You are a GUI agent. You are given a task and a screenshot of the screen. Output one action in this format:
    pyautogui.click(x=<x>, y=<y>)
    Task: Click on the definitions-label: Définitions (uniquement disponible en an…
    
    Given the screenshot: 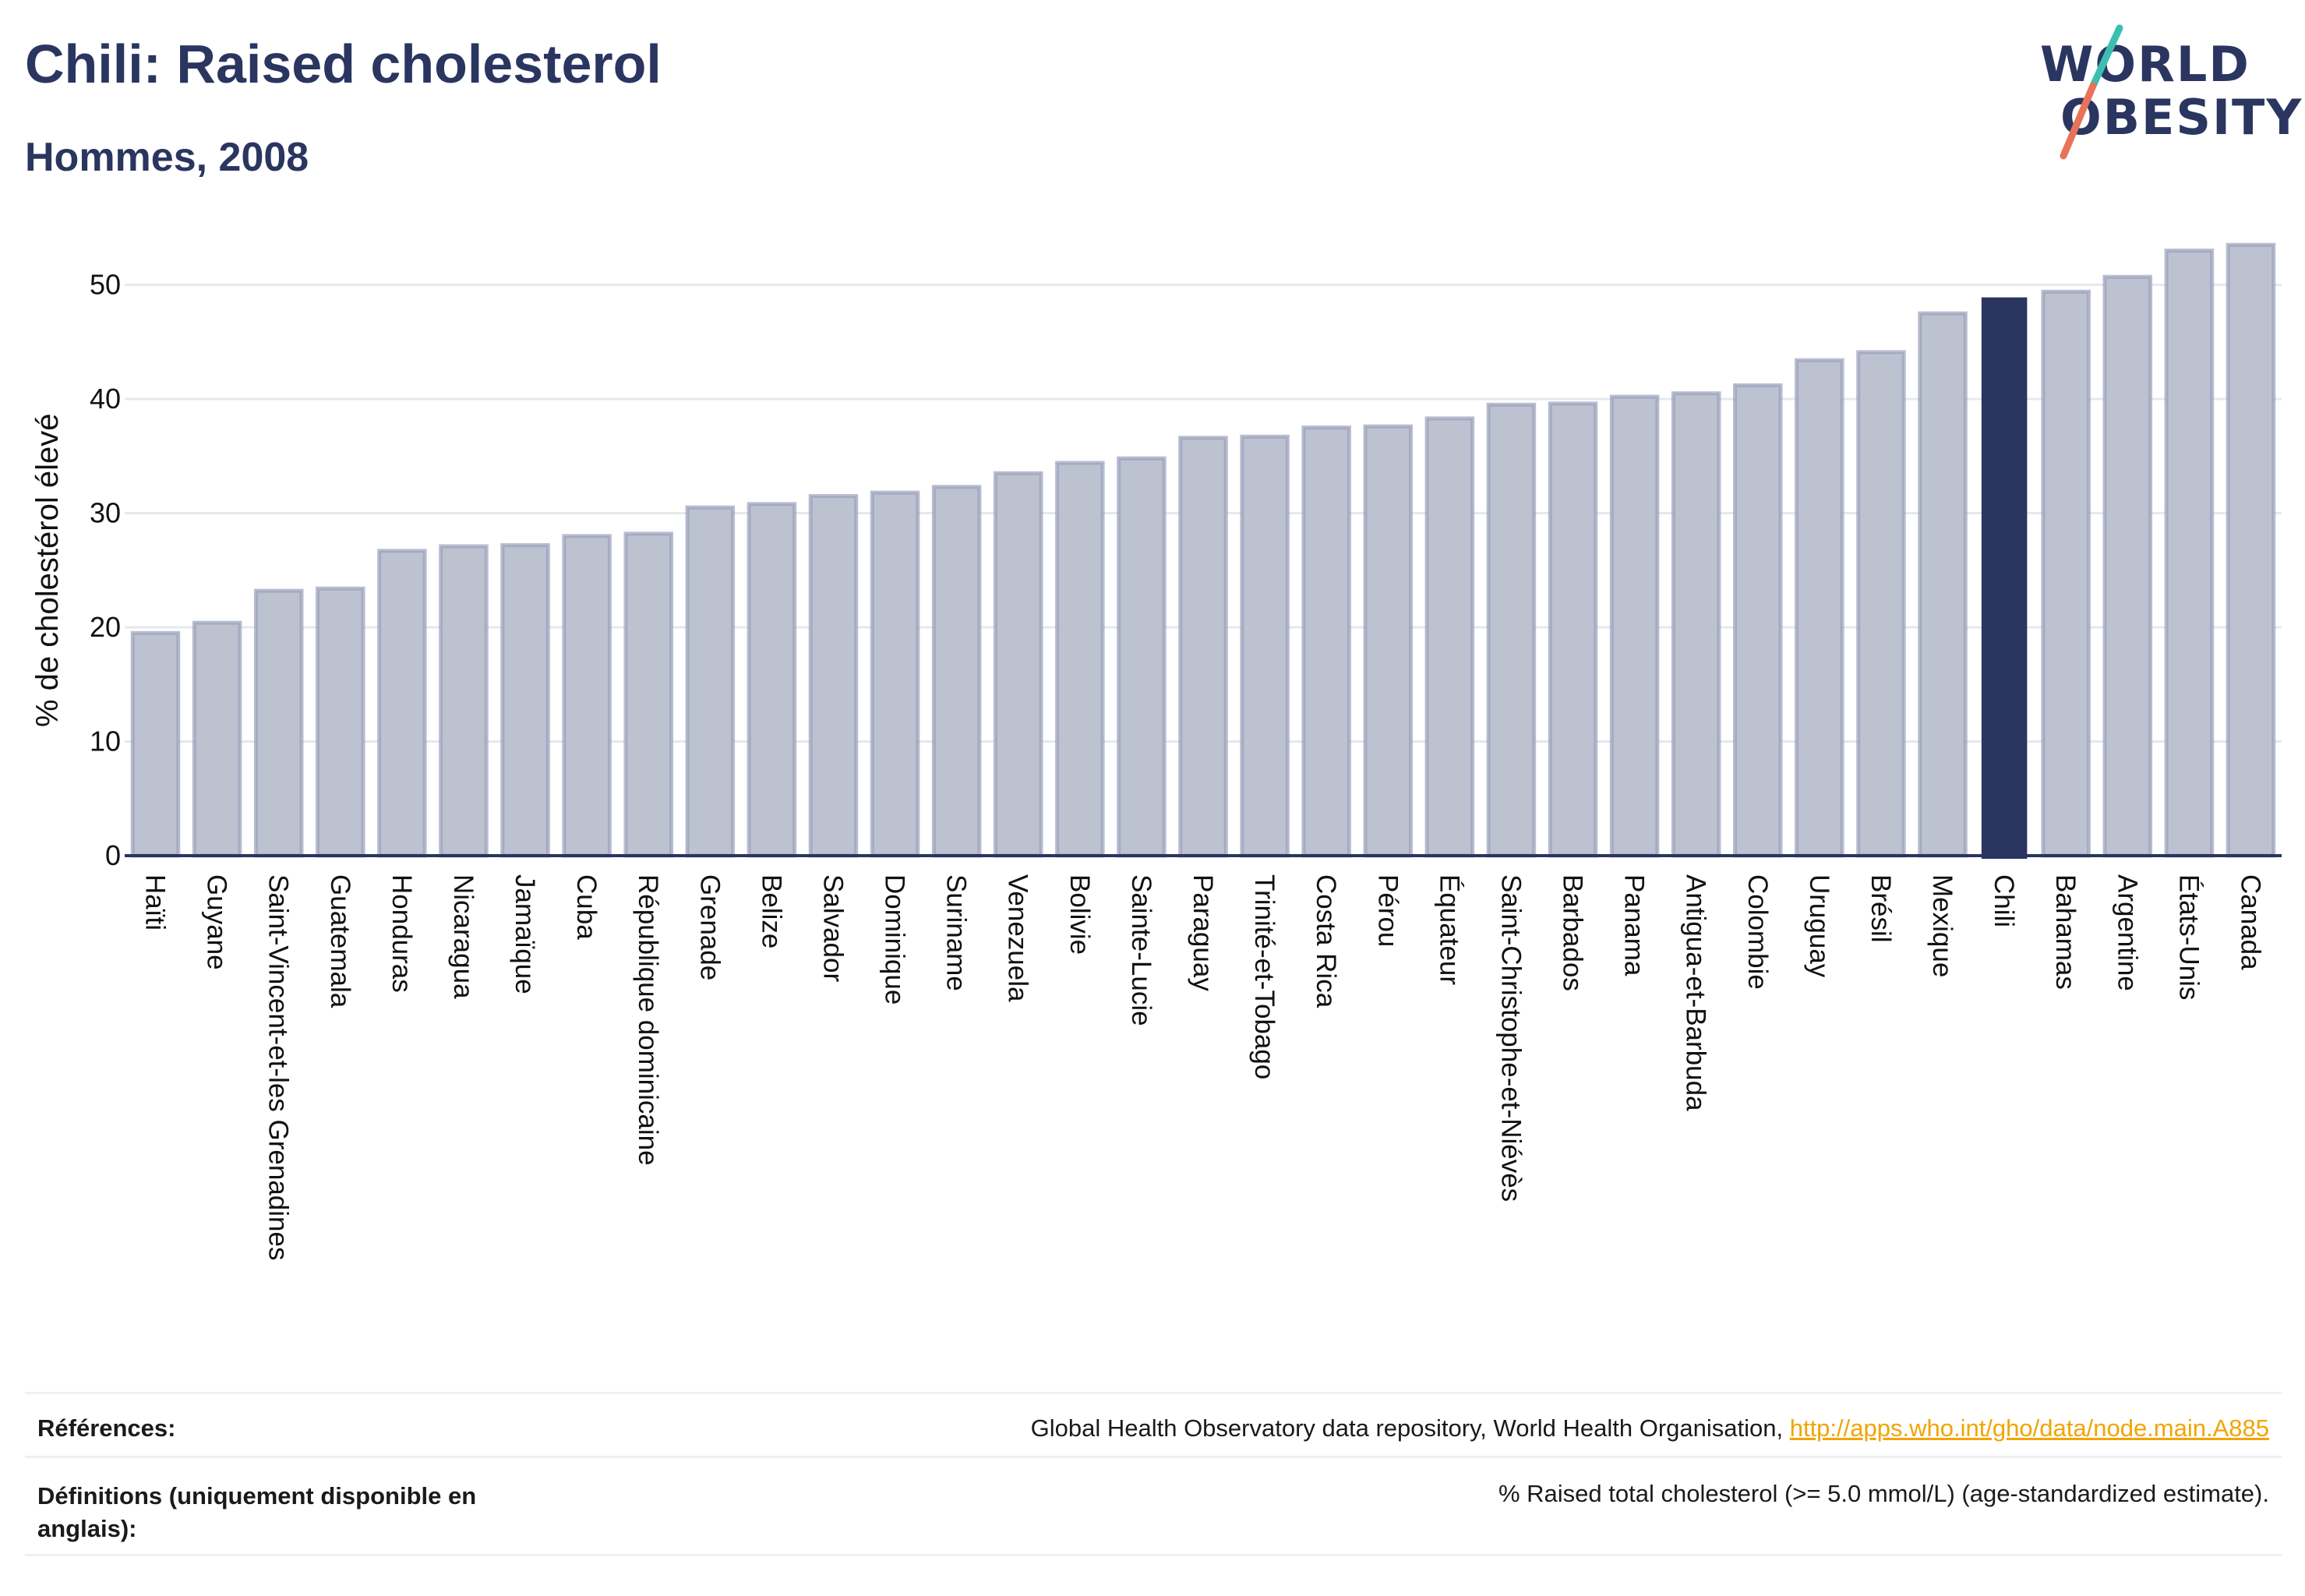 What is the action you would take?
    pyautogui.click(x=256, y=1512)
    